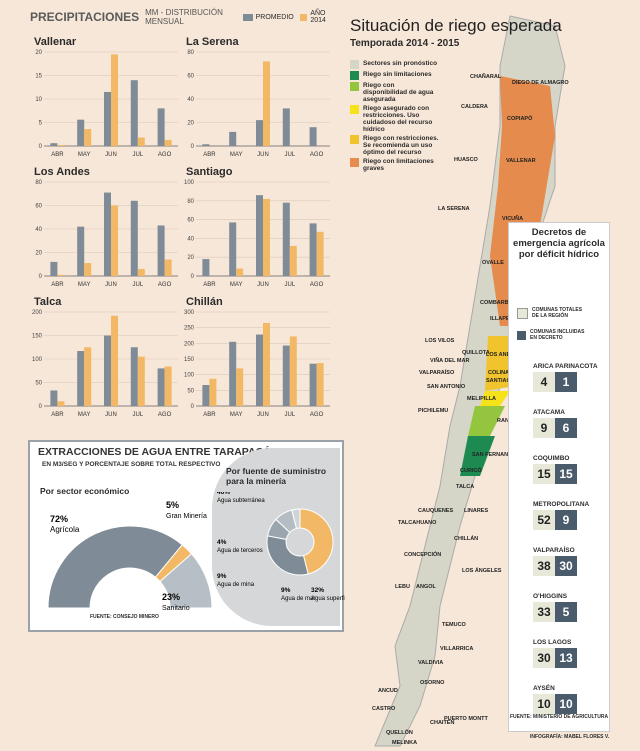  Describe the element at coordinates (456, 25) in the screenshot. I see `map-title: Situación de riego esperada` at that location.